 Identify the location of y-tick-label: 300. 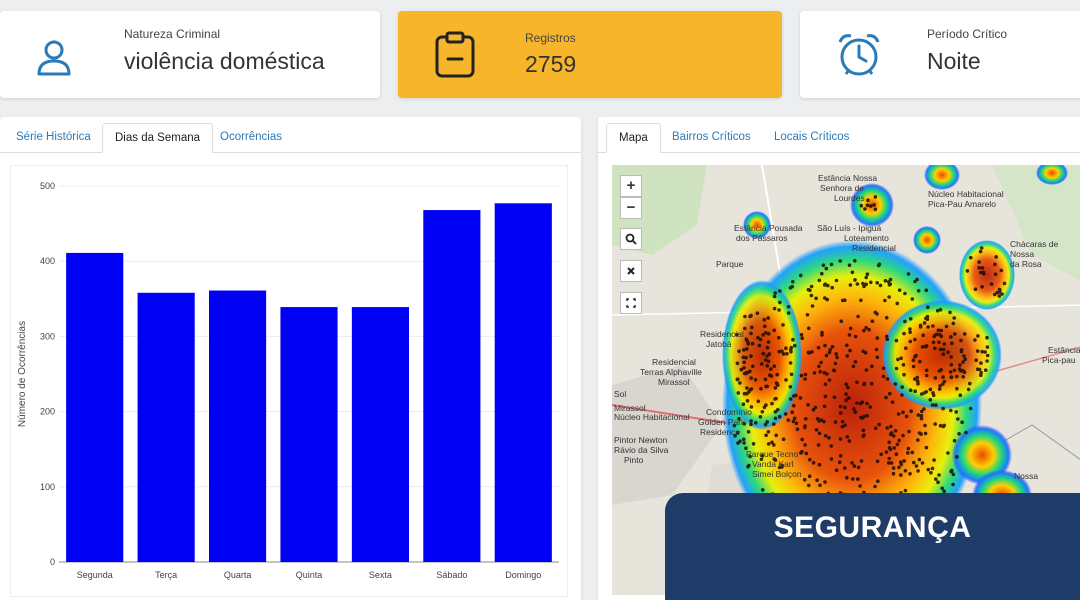
(47, 336).